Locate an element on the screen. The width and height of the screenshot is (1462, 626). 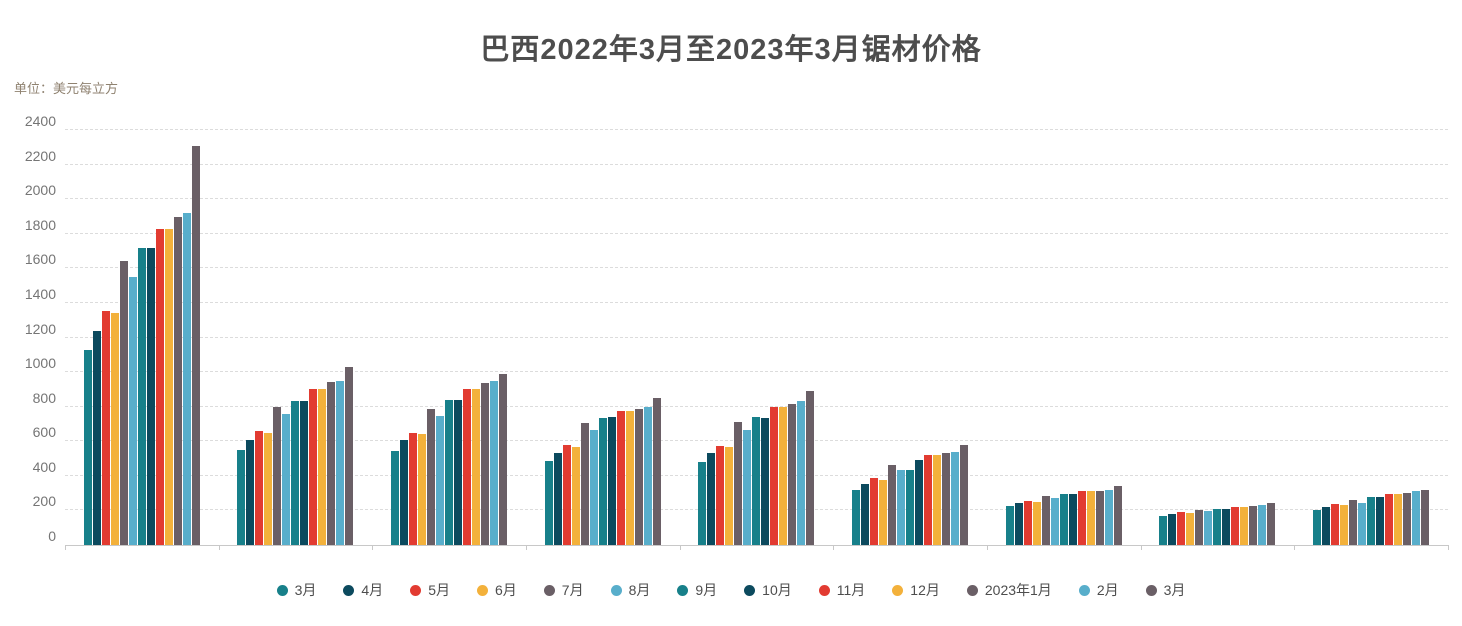
legend-item-2: 5月 is located at coordinates (430, 590).